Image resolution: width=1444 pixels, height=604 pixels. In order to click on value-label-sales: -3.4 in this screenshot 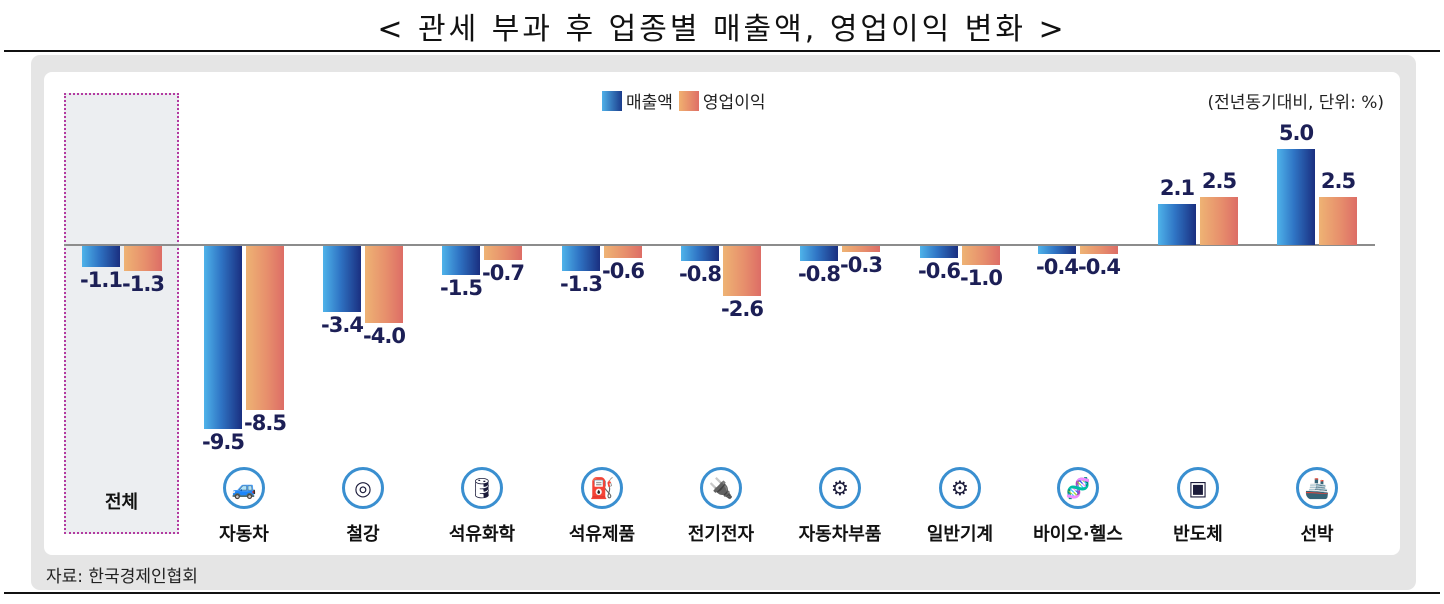, I will do `click(342, 324)`.